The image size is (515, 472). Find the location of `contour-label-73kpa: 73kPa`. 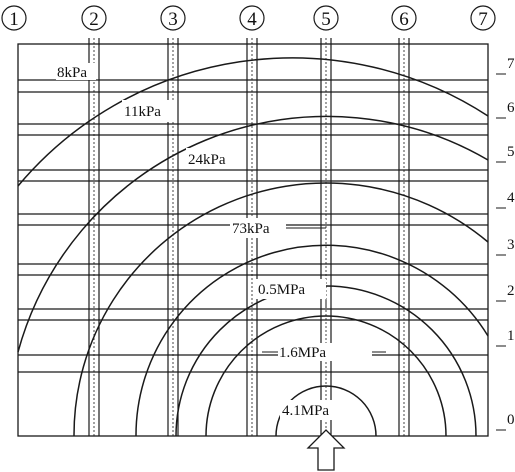

contour-label-73kpa: 73kPa is located at coordinates (251, 229).